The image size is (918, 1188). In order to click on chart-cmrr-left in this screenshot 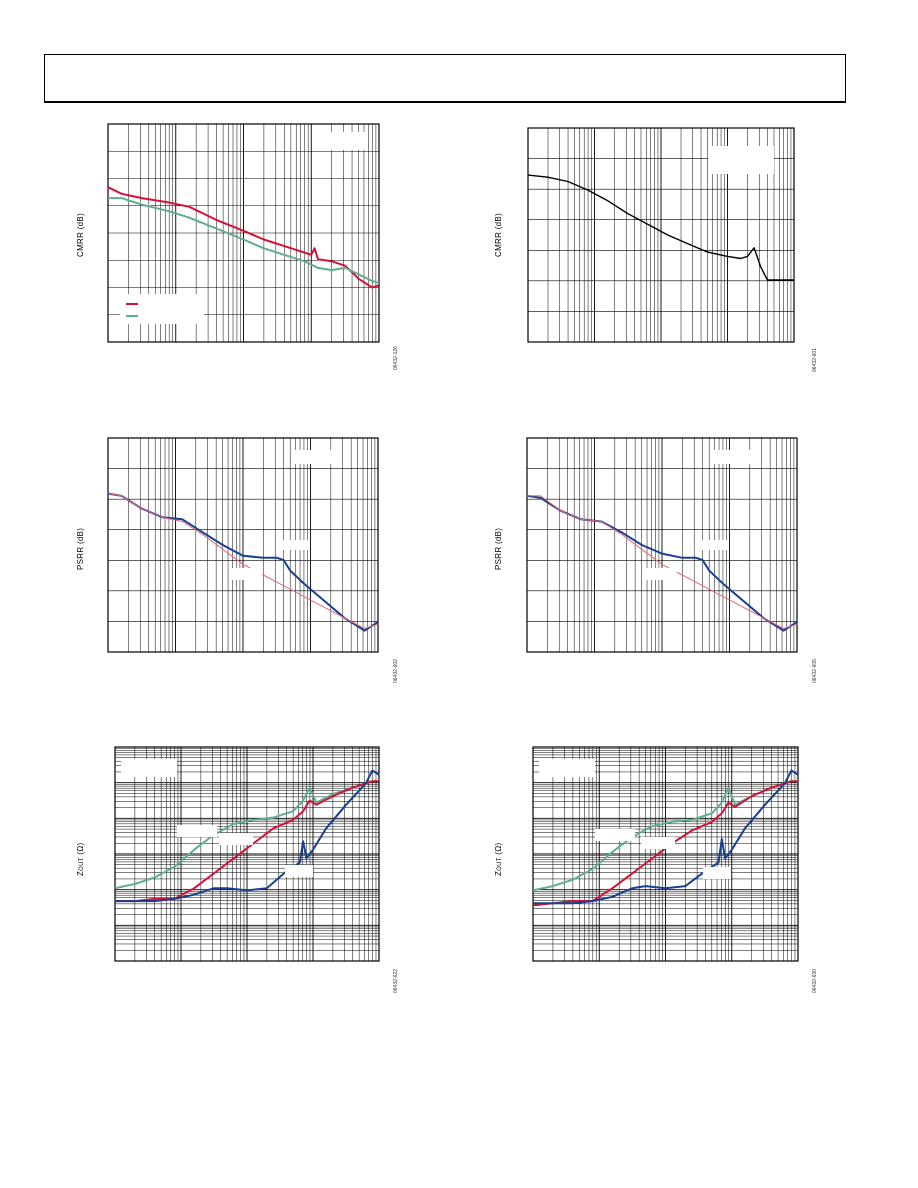, I will do `click(243, 233)`.